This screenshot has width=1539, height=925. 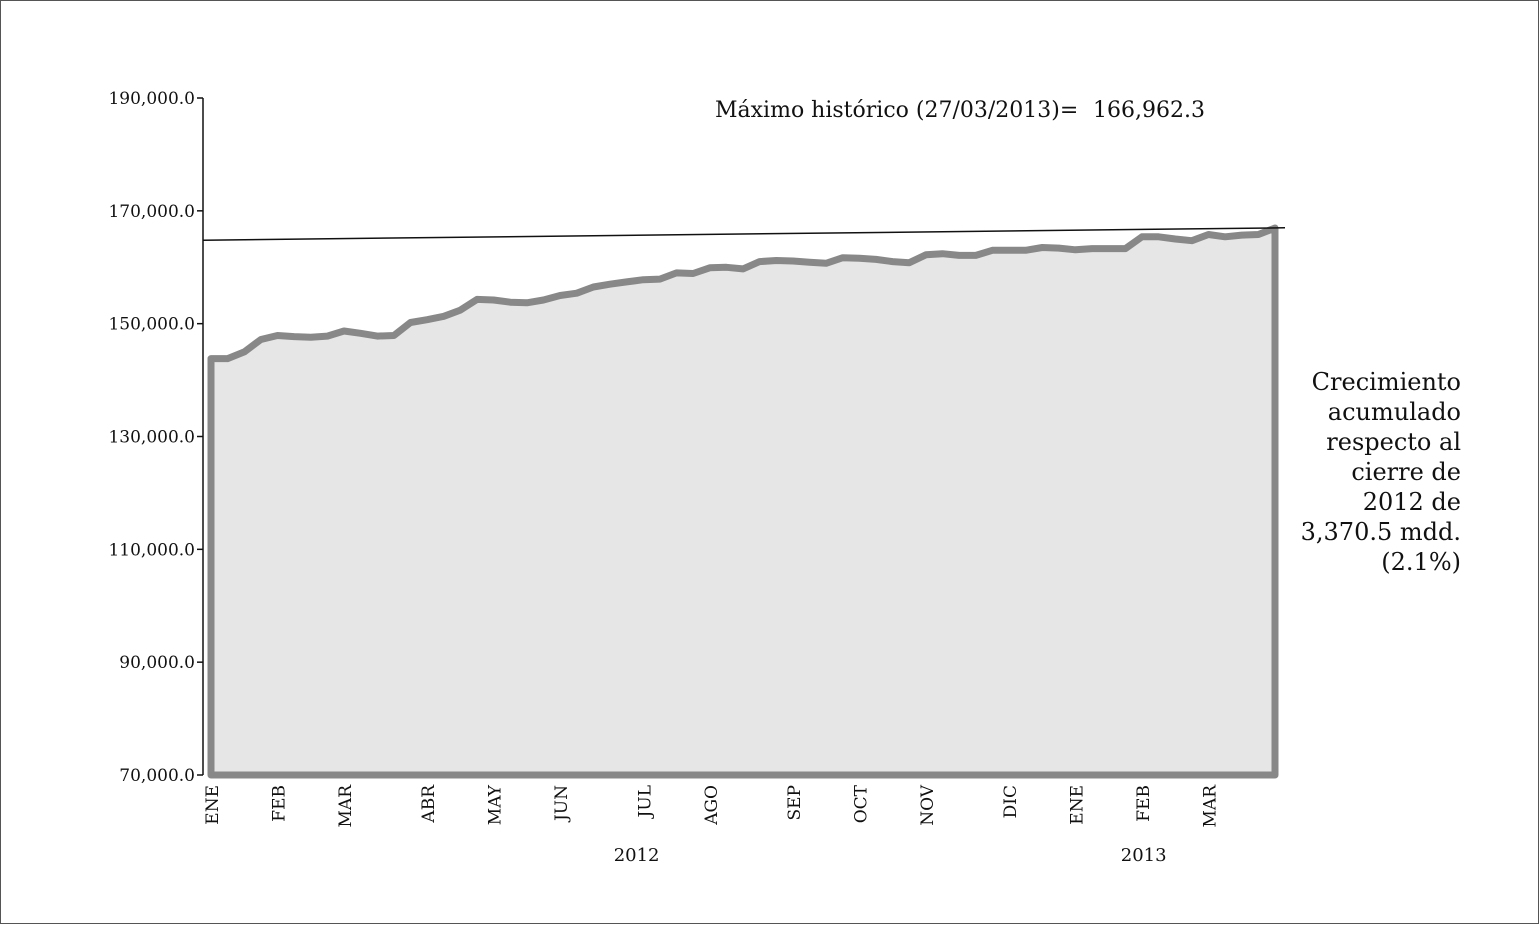 I want to click on y-tick-label: 190,000.0, so click(x=151, y=99).